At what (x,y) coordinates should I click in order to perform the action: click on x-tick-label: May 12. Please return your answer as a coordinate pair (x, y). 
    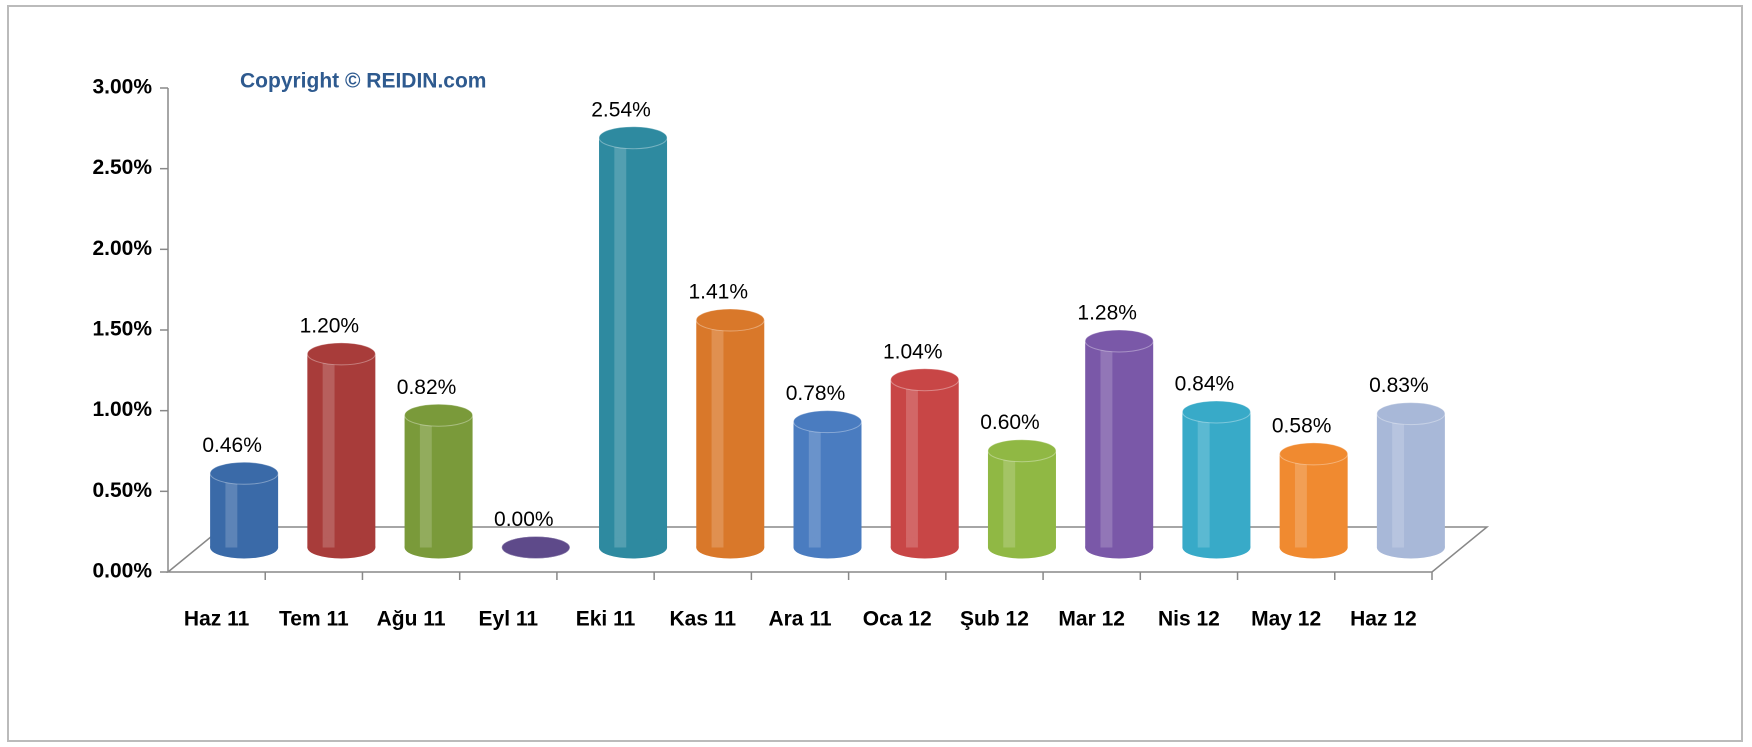
    Looking at the image, I should click on (1286, 619).